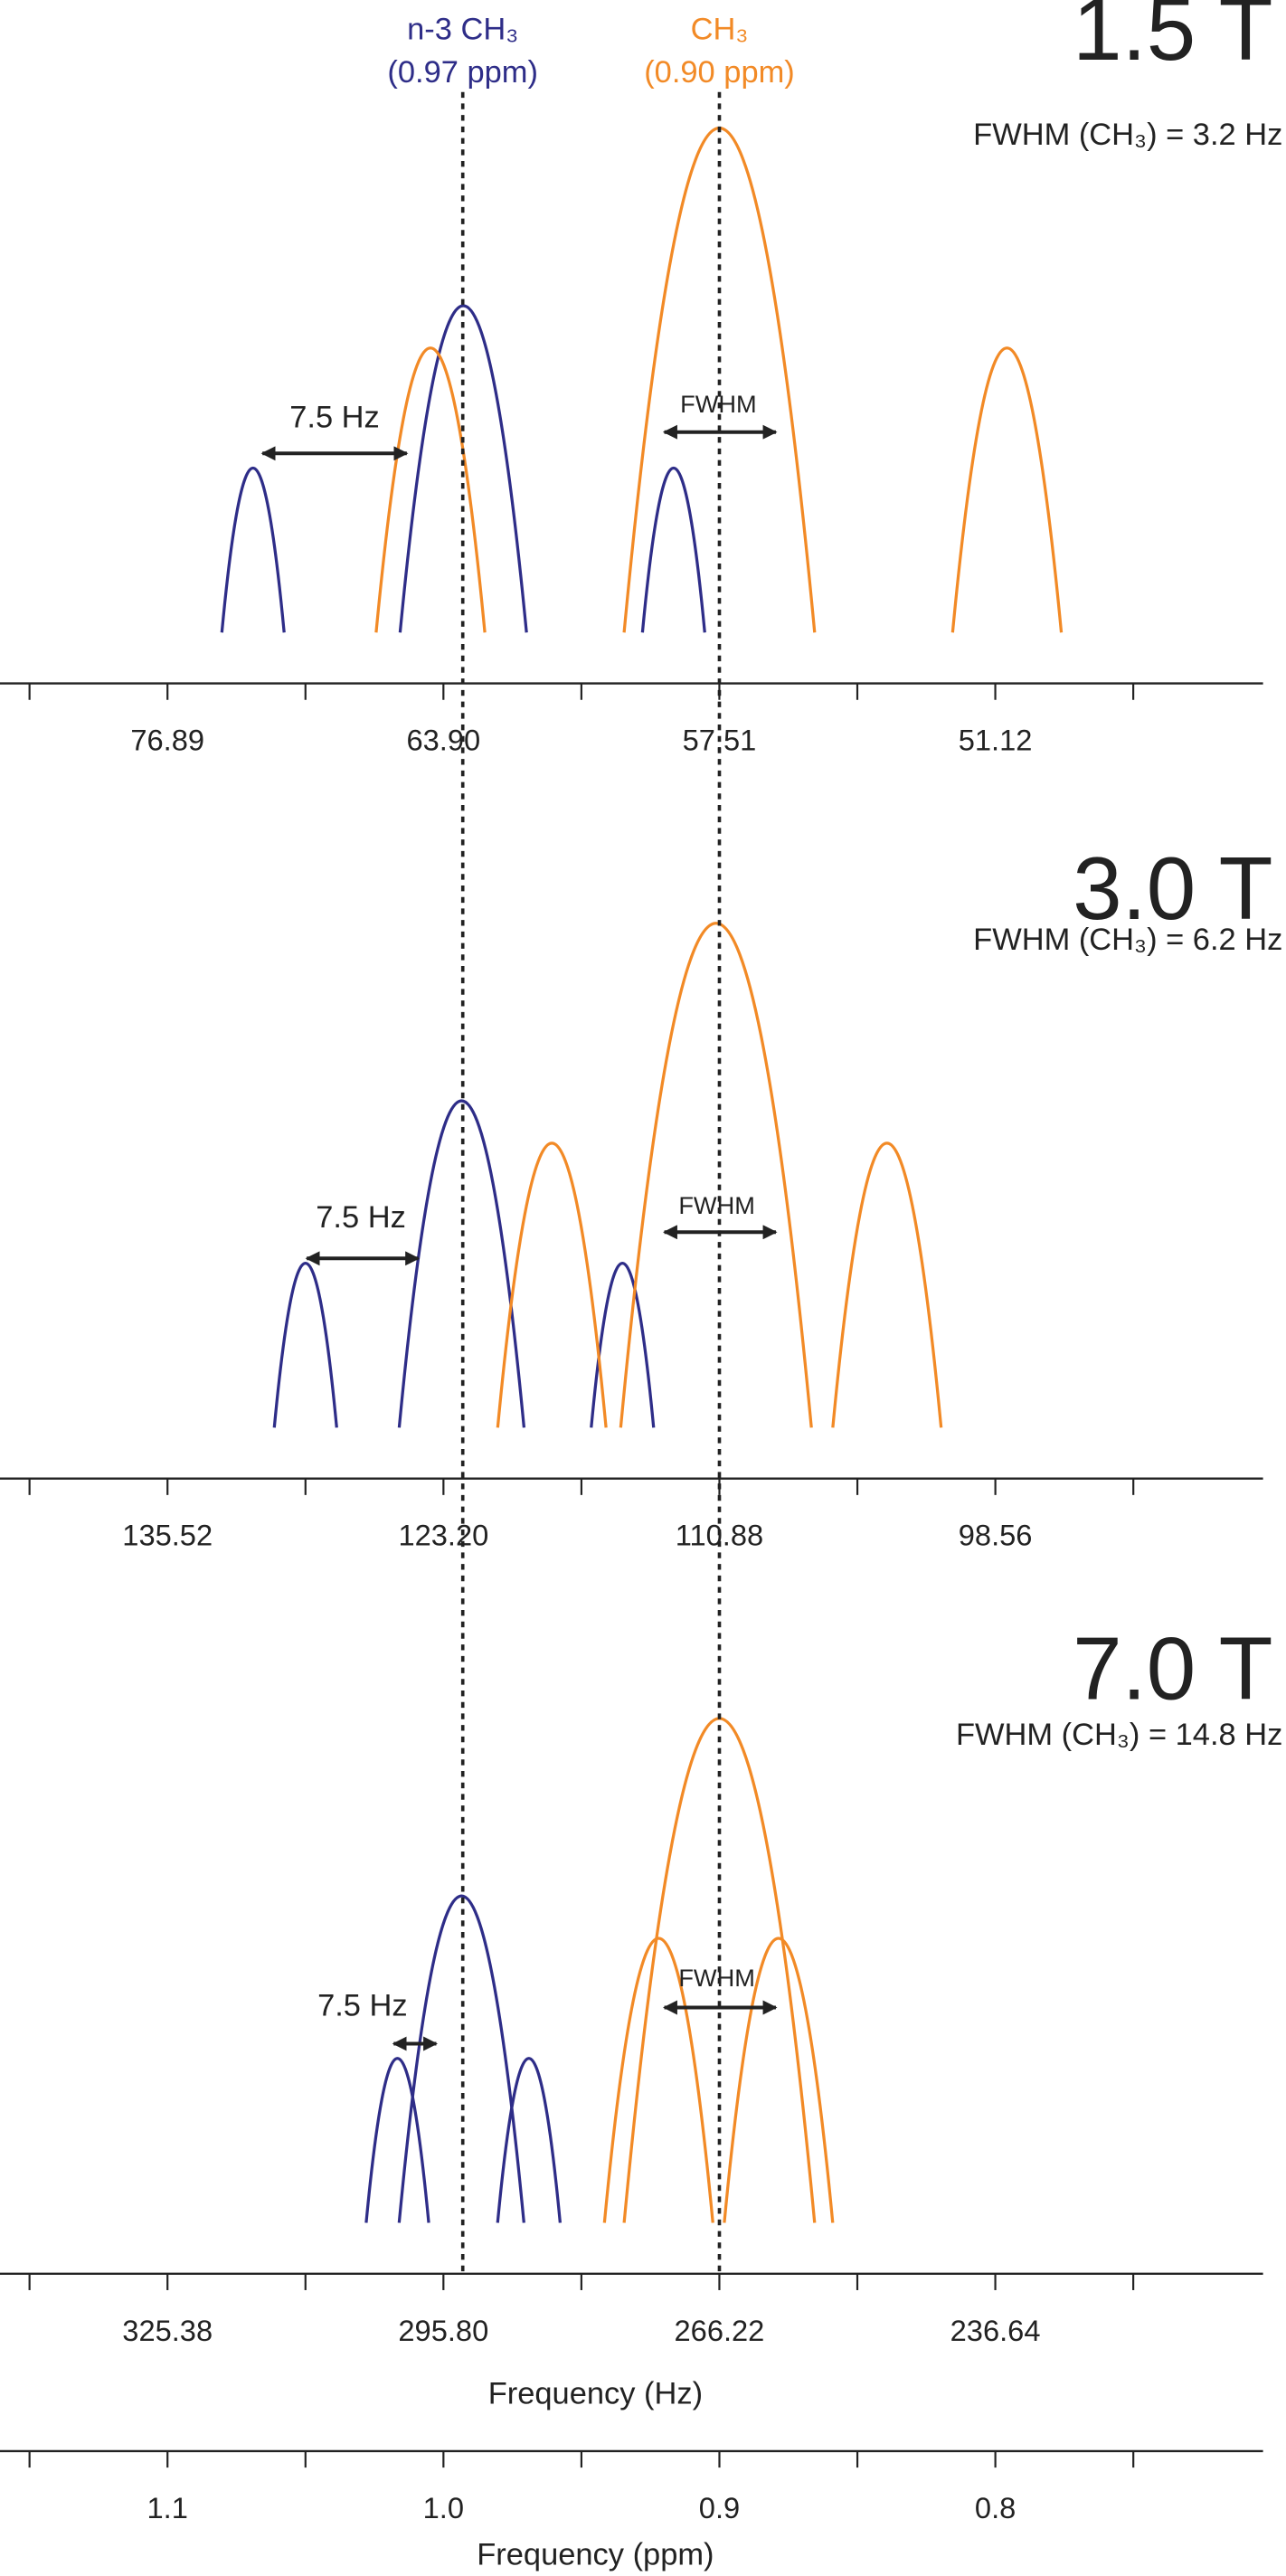 This screenshot has width=1286, height=2576. What do you see at coordinates (167, 2507) in the screenshot?
I see `x-tick-label: 1.1` at bounding box center [167, 2507].